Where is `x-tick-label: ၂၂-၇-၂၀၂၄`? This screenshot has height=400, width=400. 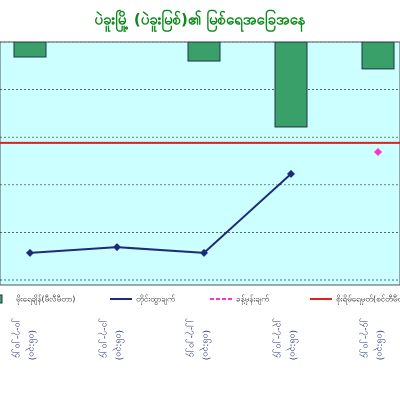
x-tick-label: ၂၂-၇-၂၀၂၄ is located at coordinates (191, 337).